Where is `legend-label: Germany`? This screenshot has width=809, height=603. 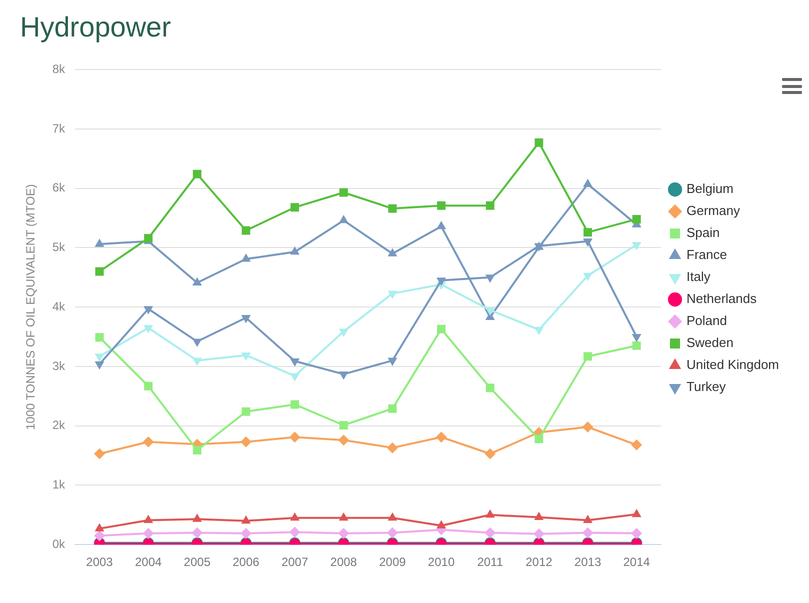
legend-label: Germany is located at coordinates (713, 210).